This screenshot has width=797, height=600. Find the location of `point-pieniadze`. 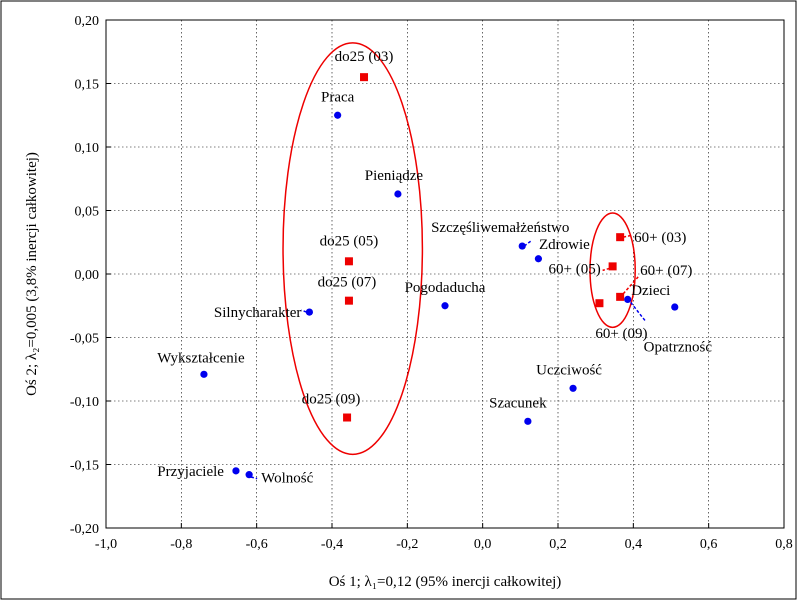

point-pieniadze is located at coordinates (398, 194).